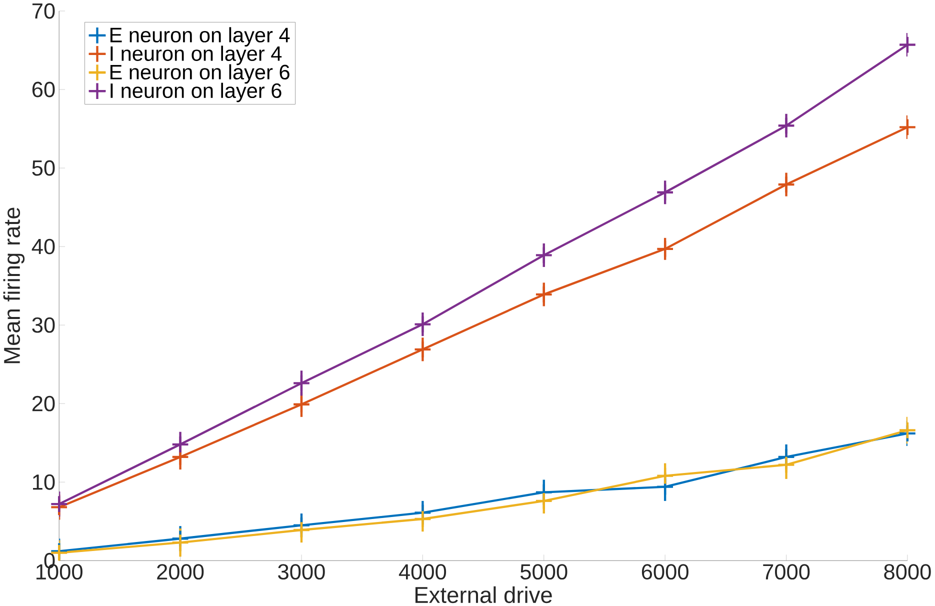 The width and height of the screenshot is (935, 606). I want to click on y-tick-label: 20, so click(43, 404).